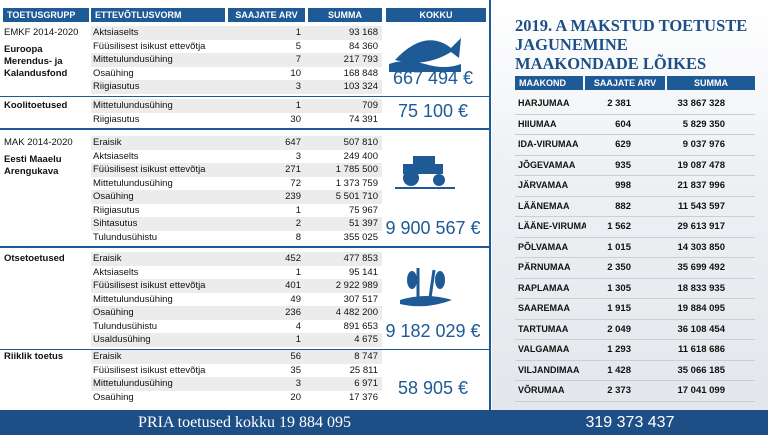 This screenshot has height=435, width=768. What do you see at coordinates (701, 206) in the screenshot?
I see `county-sum: 11 543 597` at bounding box center [701, 206].